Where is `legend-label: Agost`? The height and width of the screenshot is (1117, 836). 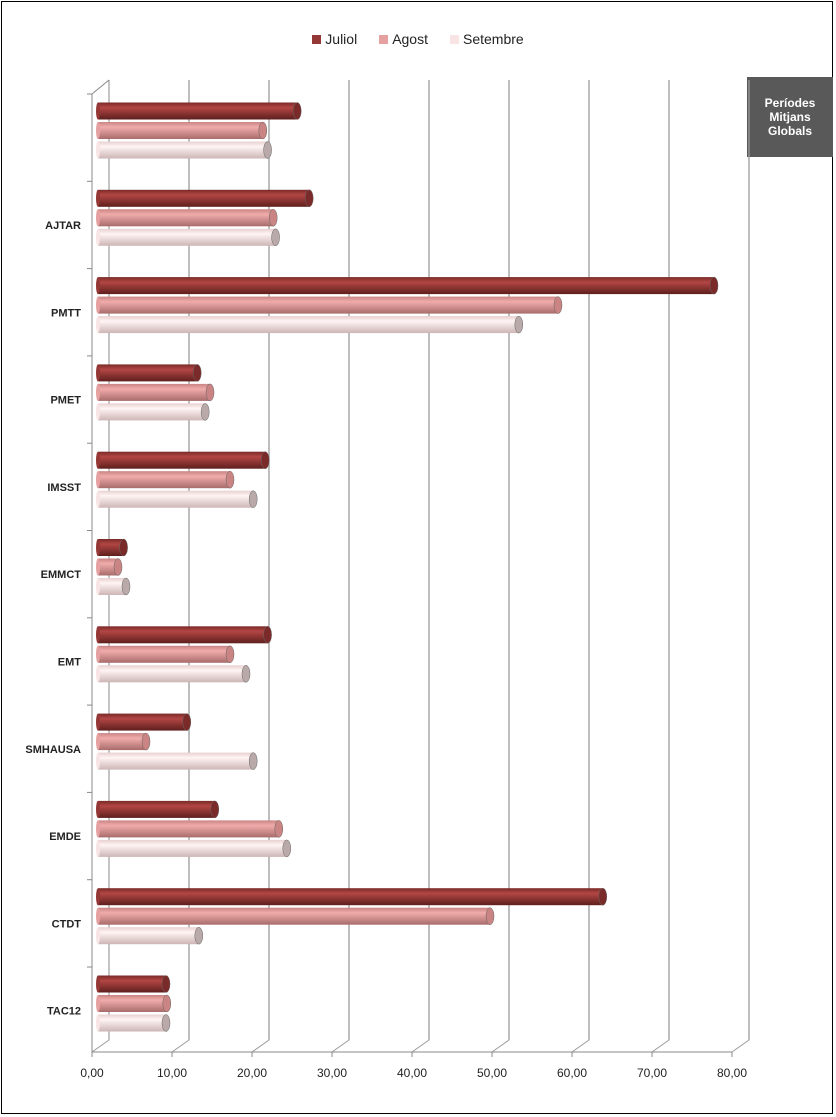
legend-label: Agost is located at coordinates (410, 39).